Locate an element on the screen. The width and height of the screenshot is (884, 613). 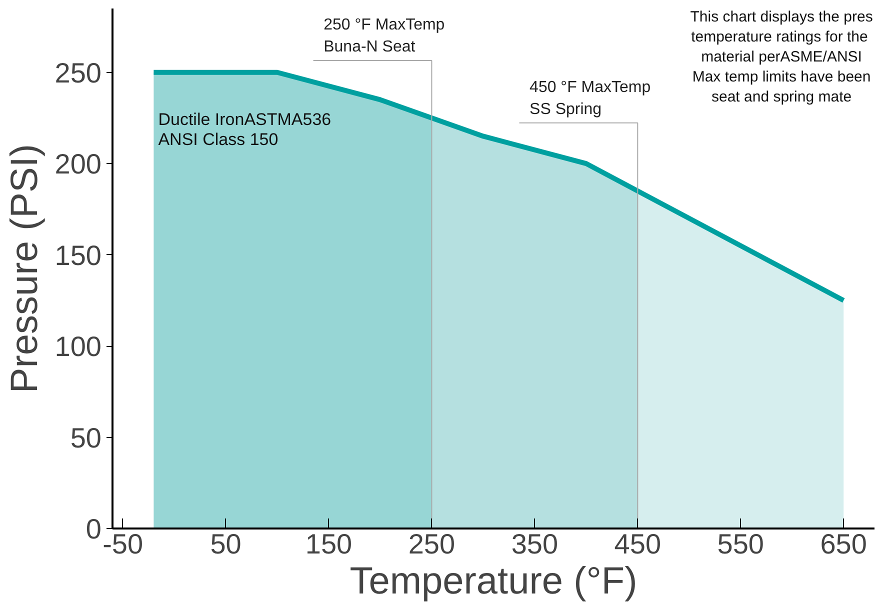
y-tick-label: 100 is located at coordinates (78, 346).